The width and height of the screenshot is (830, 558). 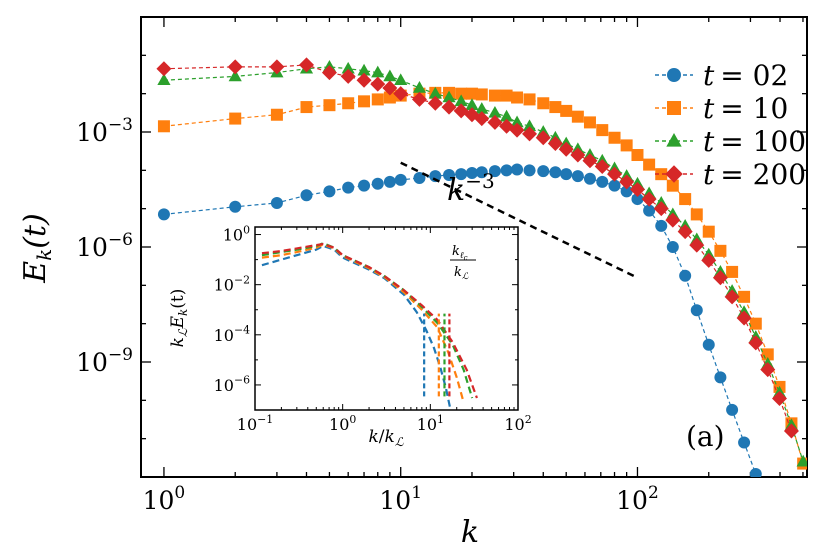 I want to click on legend-entry-1: t = 10, so click(x=721, y=108).